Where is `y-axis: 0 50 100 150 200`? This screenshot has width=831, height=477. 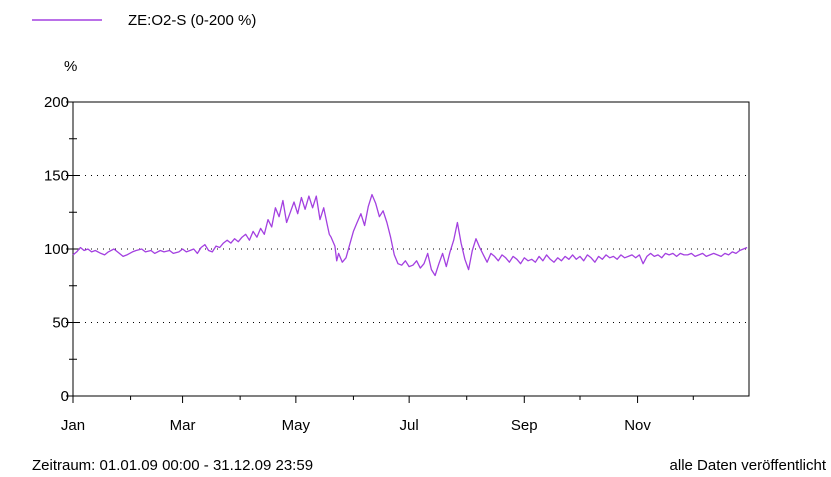
y-axis: 0 50 100 150 200 is located at coordinates (62, 249).